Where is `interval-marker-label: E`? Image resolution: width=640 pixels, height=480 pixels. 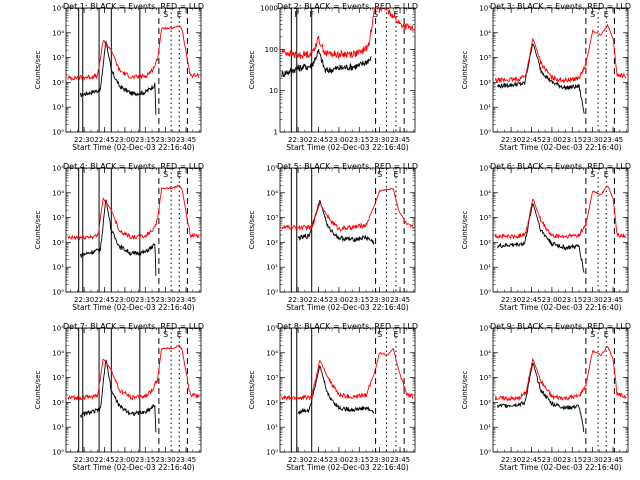
interval-marker-label: E is located at coordinates (606, 14).